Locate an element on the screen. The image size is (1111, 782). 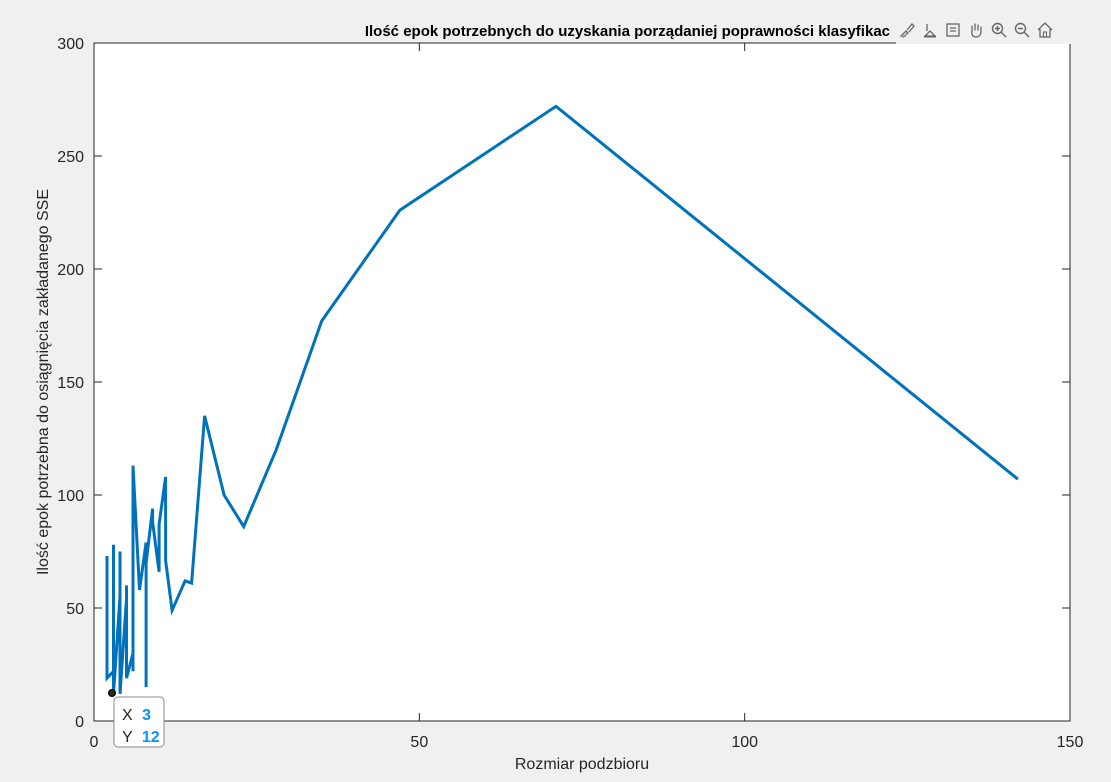
pan-hand-icon is located at coordinates (976, 30).